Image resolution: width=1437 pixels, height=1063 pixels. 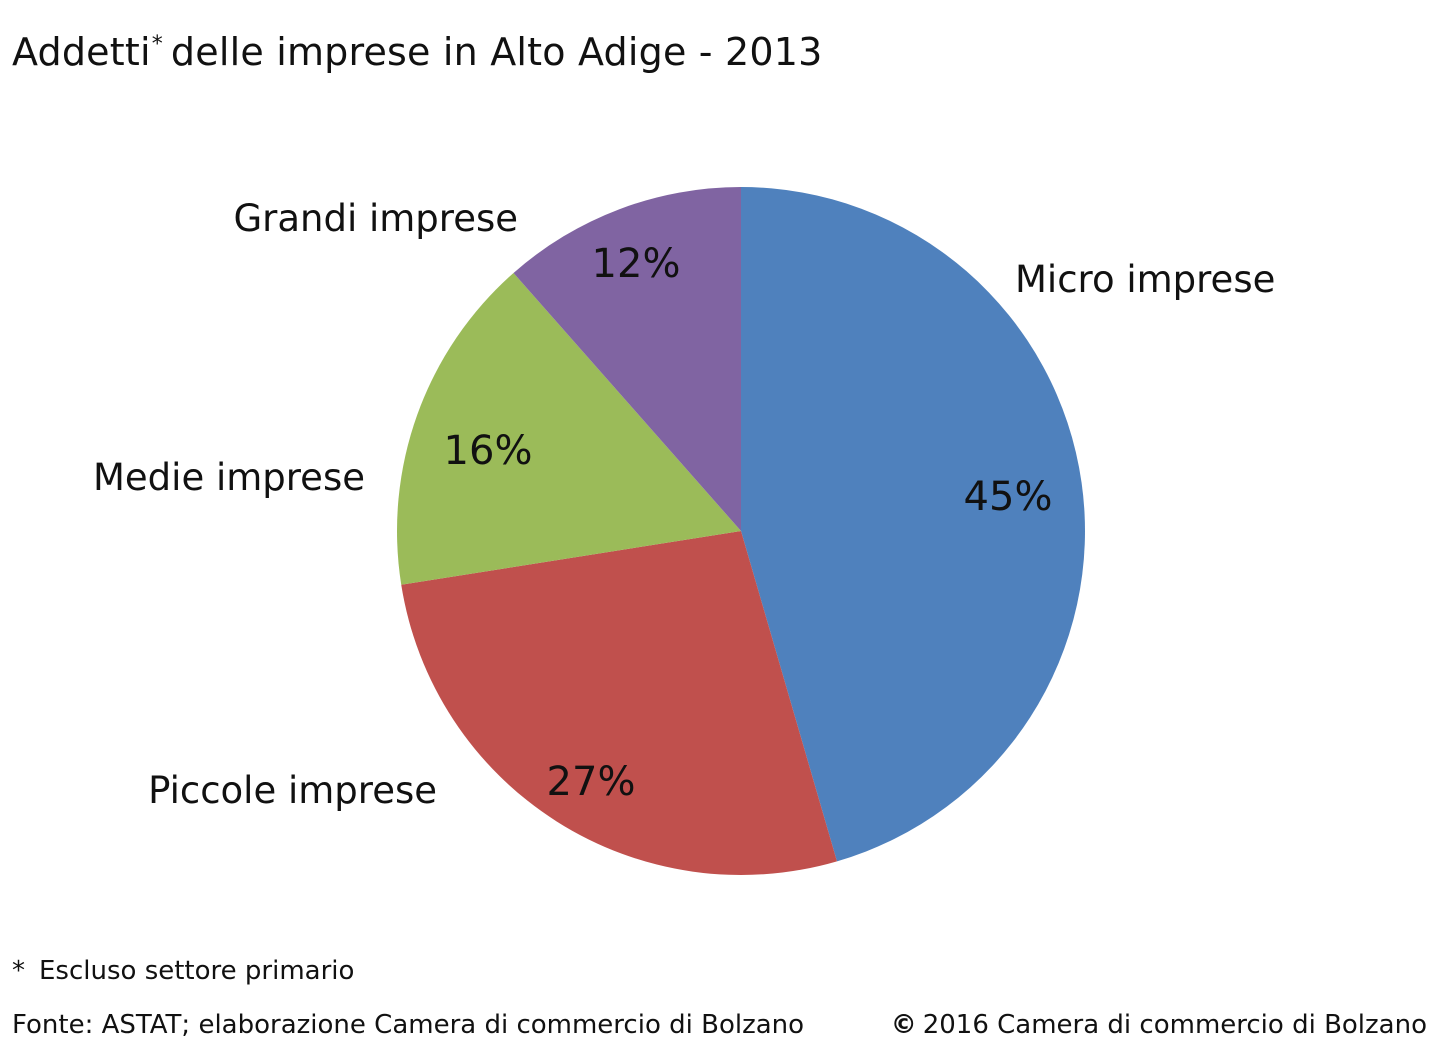 I want to click on footnote: * Escluso settore primario, so click(x=183, y=971).